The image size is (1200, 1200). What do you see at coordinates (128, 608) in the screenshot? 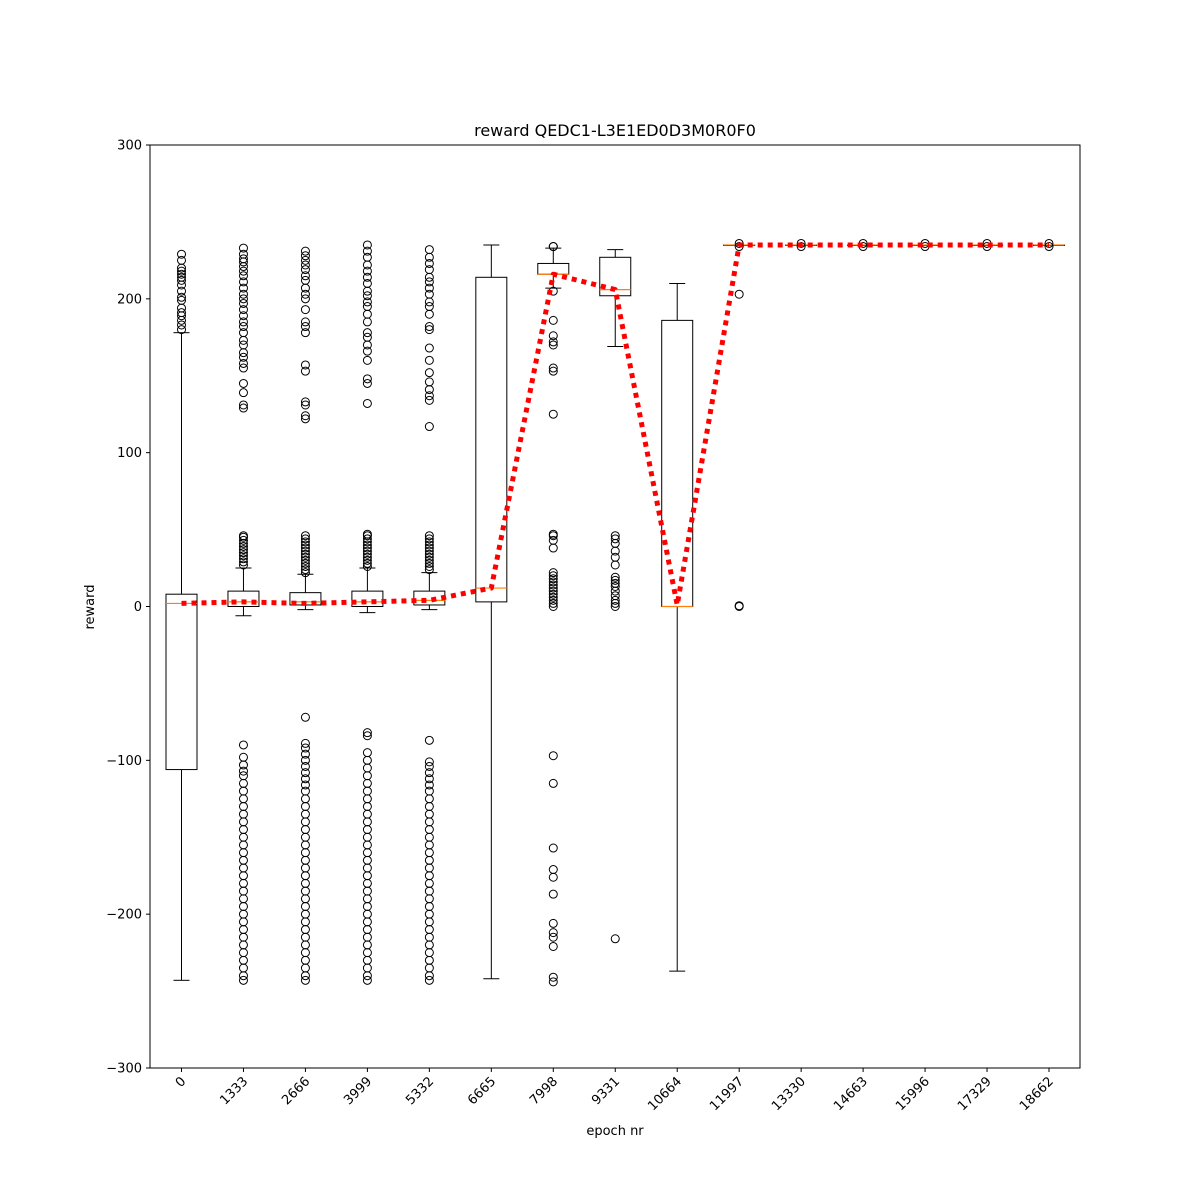
I see `y-axis: −300 −200 −100 0 100 200 300` at bounding box center [128, 608].